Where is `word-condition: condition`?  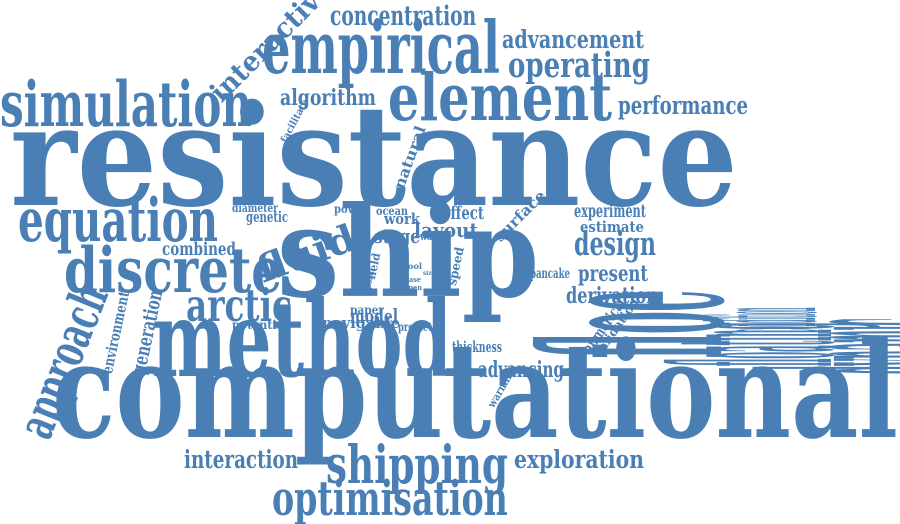
word-condition: condition is located at coordinates (763, 319).